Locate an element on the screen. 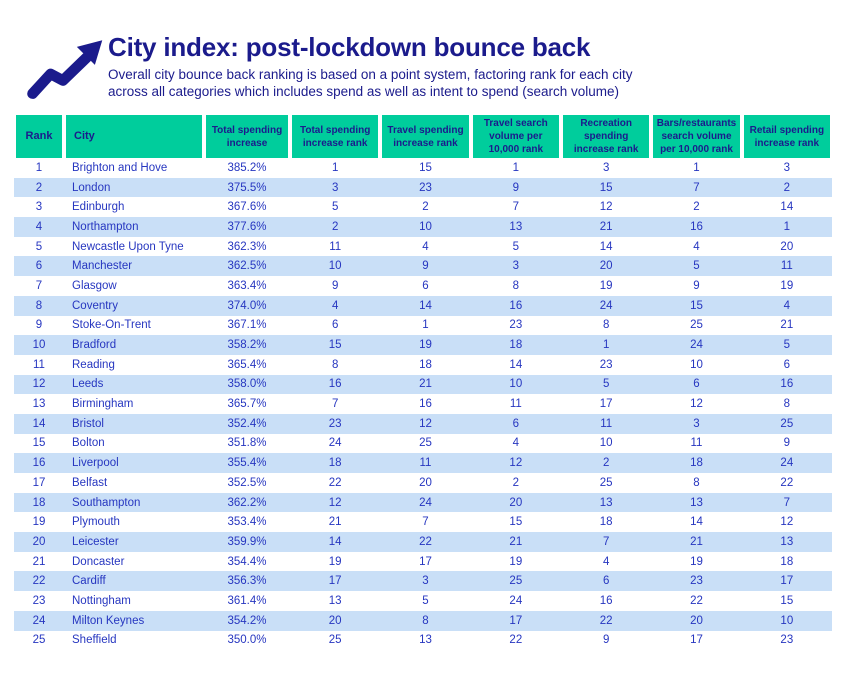 This screenshot has width=845, height=679. bars-restaurants-search-volume-rank-cell: 13 is located at coordinates (696, 502).